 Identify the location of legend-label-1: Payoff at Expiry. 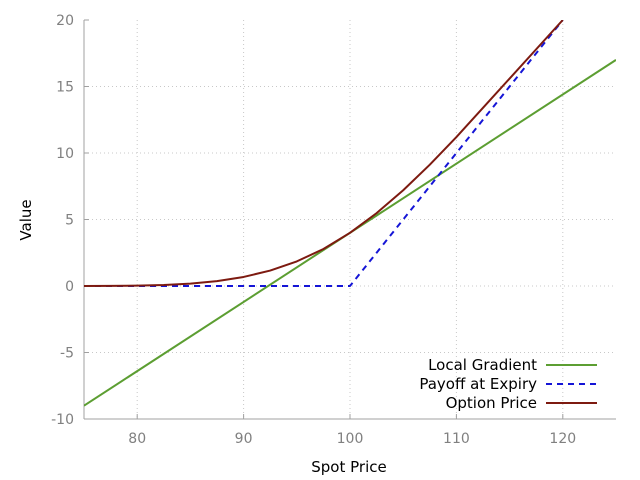
(478, 384).